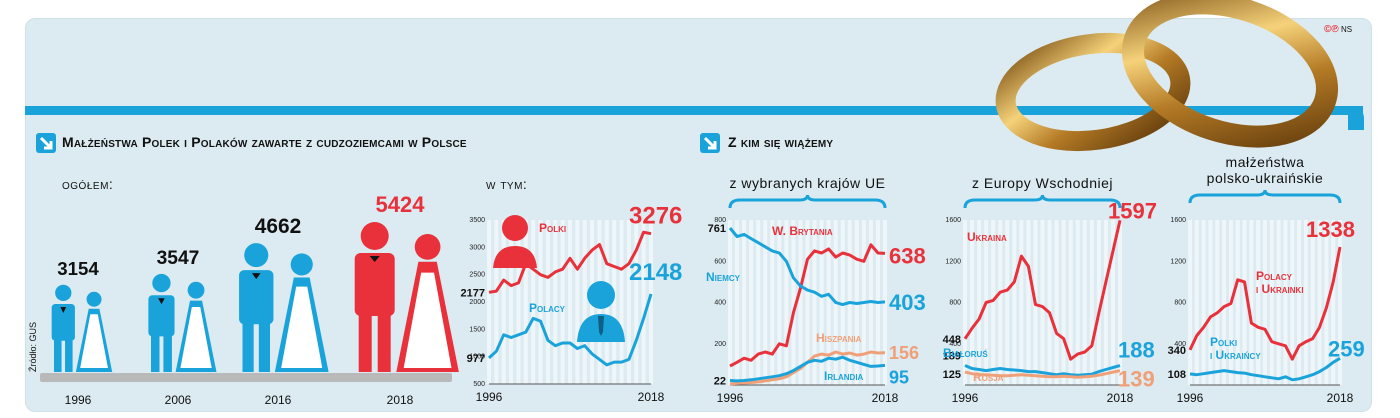 The width and height of the screenshot is (1400, 418). Describe the element at coordinates (1136, 379) in the screenshot. I see `end-value-label: 139` at that location.